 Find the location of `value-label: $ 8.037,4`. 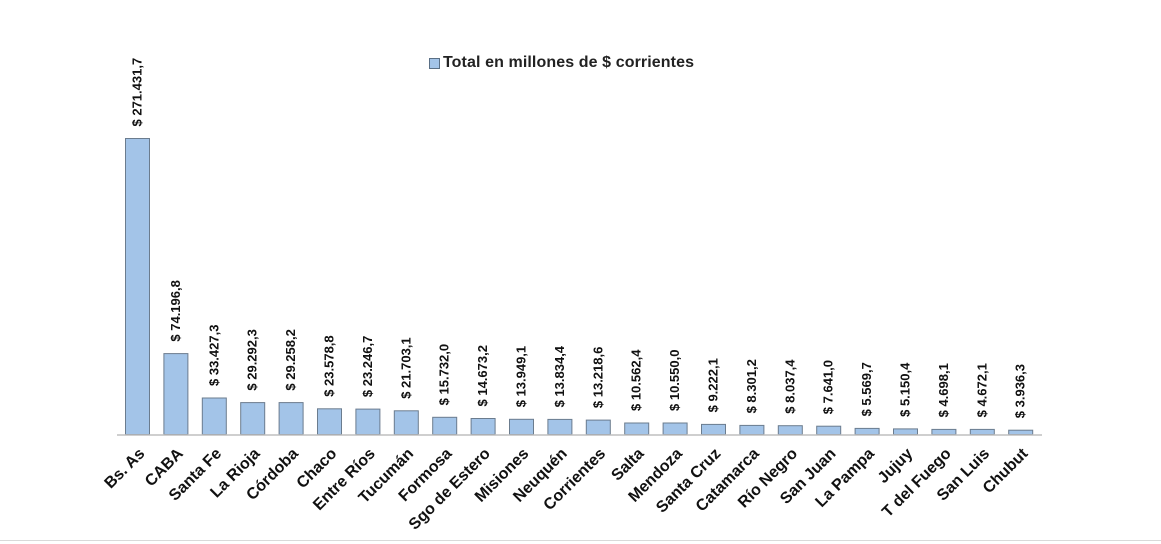

value-label: $ 8.037,4 is located at coordinates (789, 386).